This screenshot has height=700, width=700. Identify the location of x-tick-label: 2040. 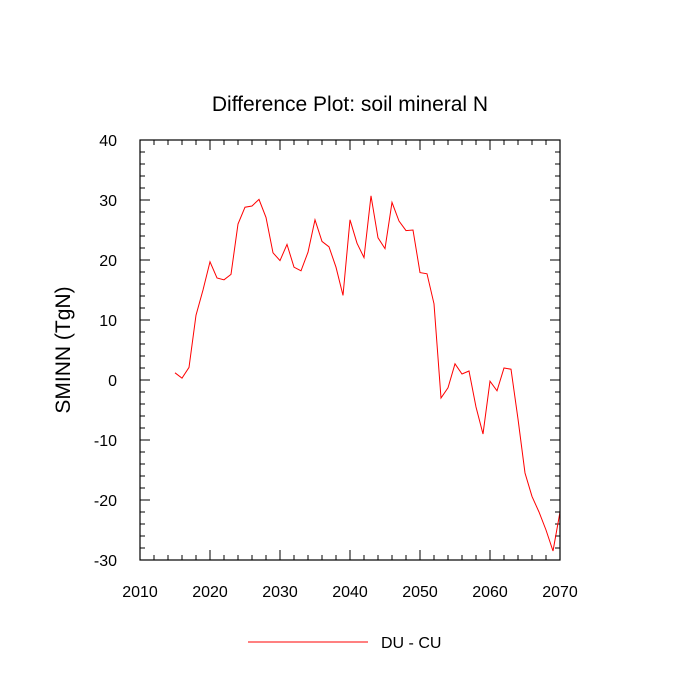
(350, 592).